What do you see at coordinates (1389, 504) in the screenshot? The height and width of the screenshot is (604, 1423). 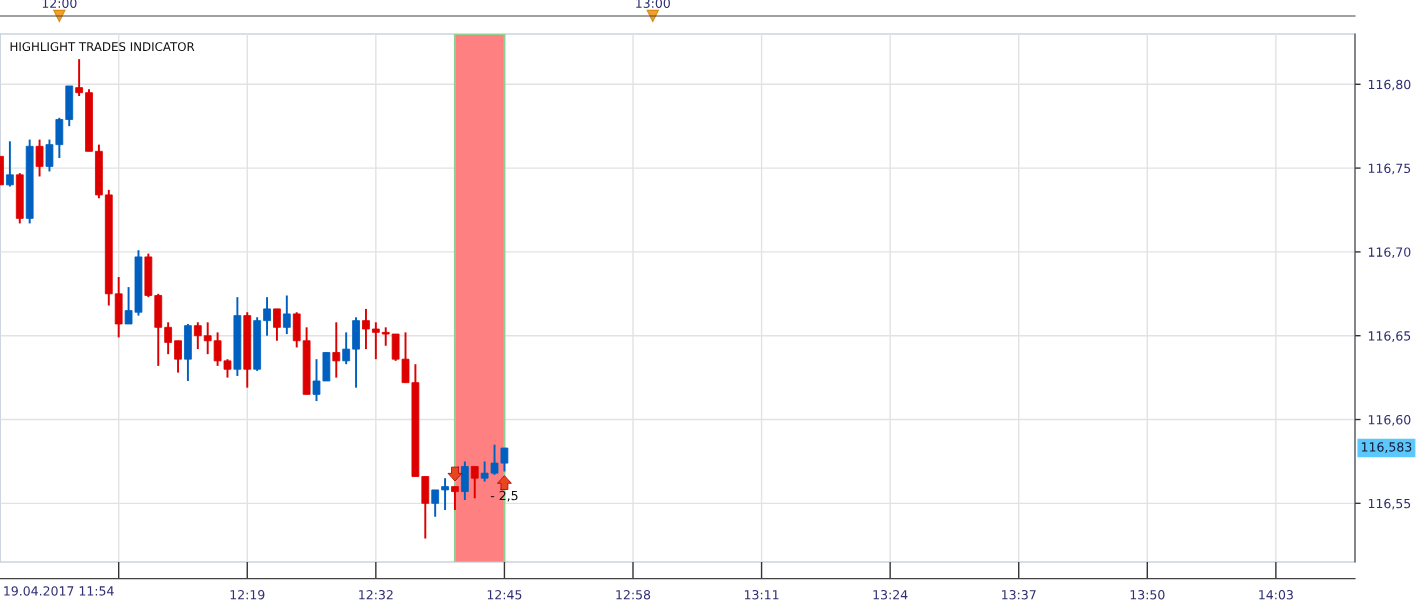 I see `y-tick-label: 116,55` at bounding box center [1389, 504].